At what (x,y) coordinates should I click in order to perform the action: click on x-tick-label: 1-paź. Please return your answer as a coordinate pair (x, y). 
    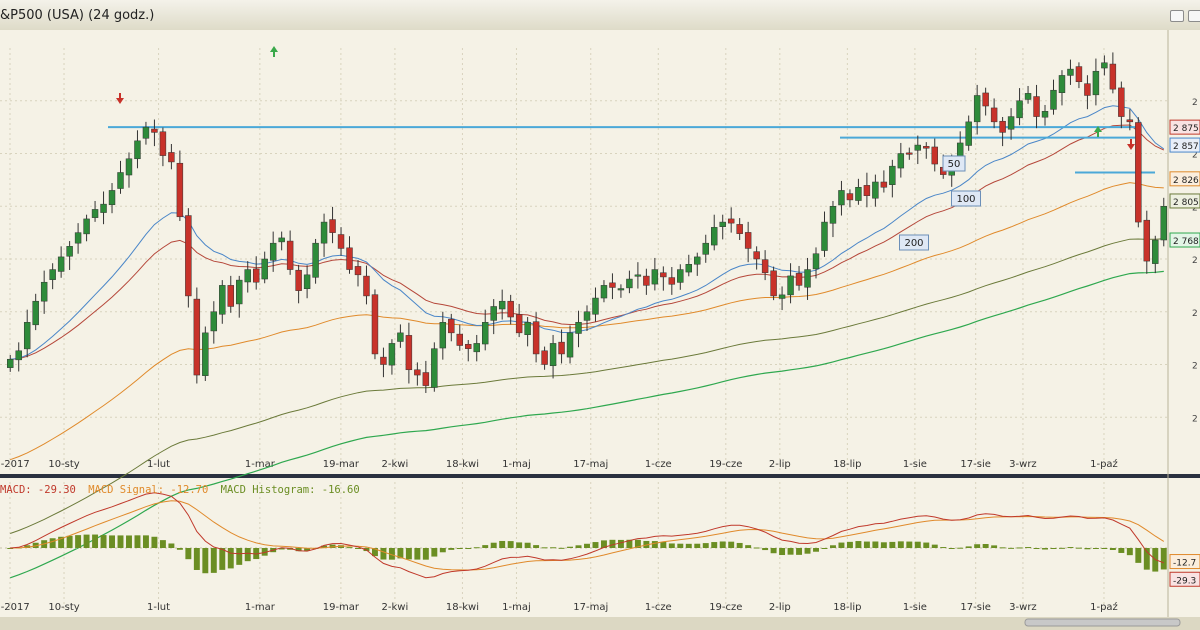
    Looking at the image, I should click on (1104, 464).